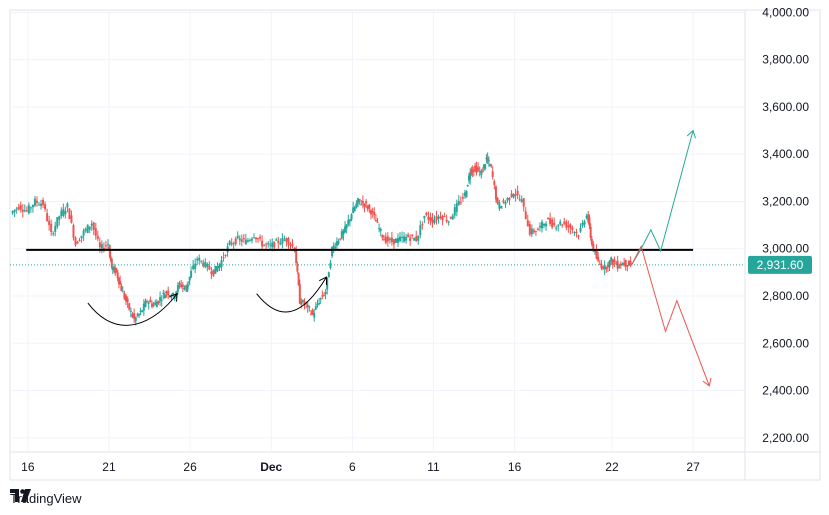 This screenshot has height=515, width=829. What do you see at coordinates (785, 201) in the screenshot?
I see `y-tick-label: 3,200.00` at bounding box center [785, 201].